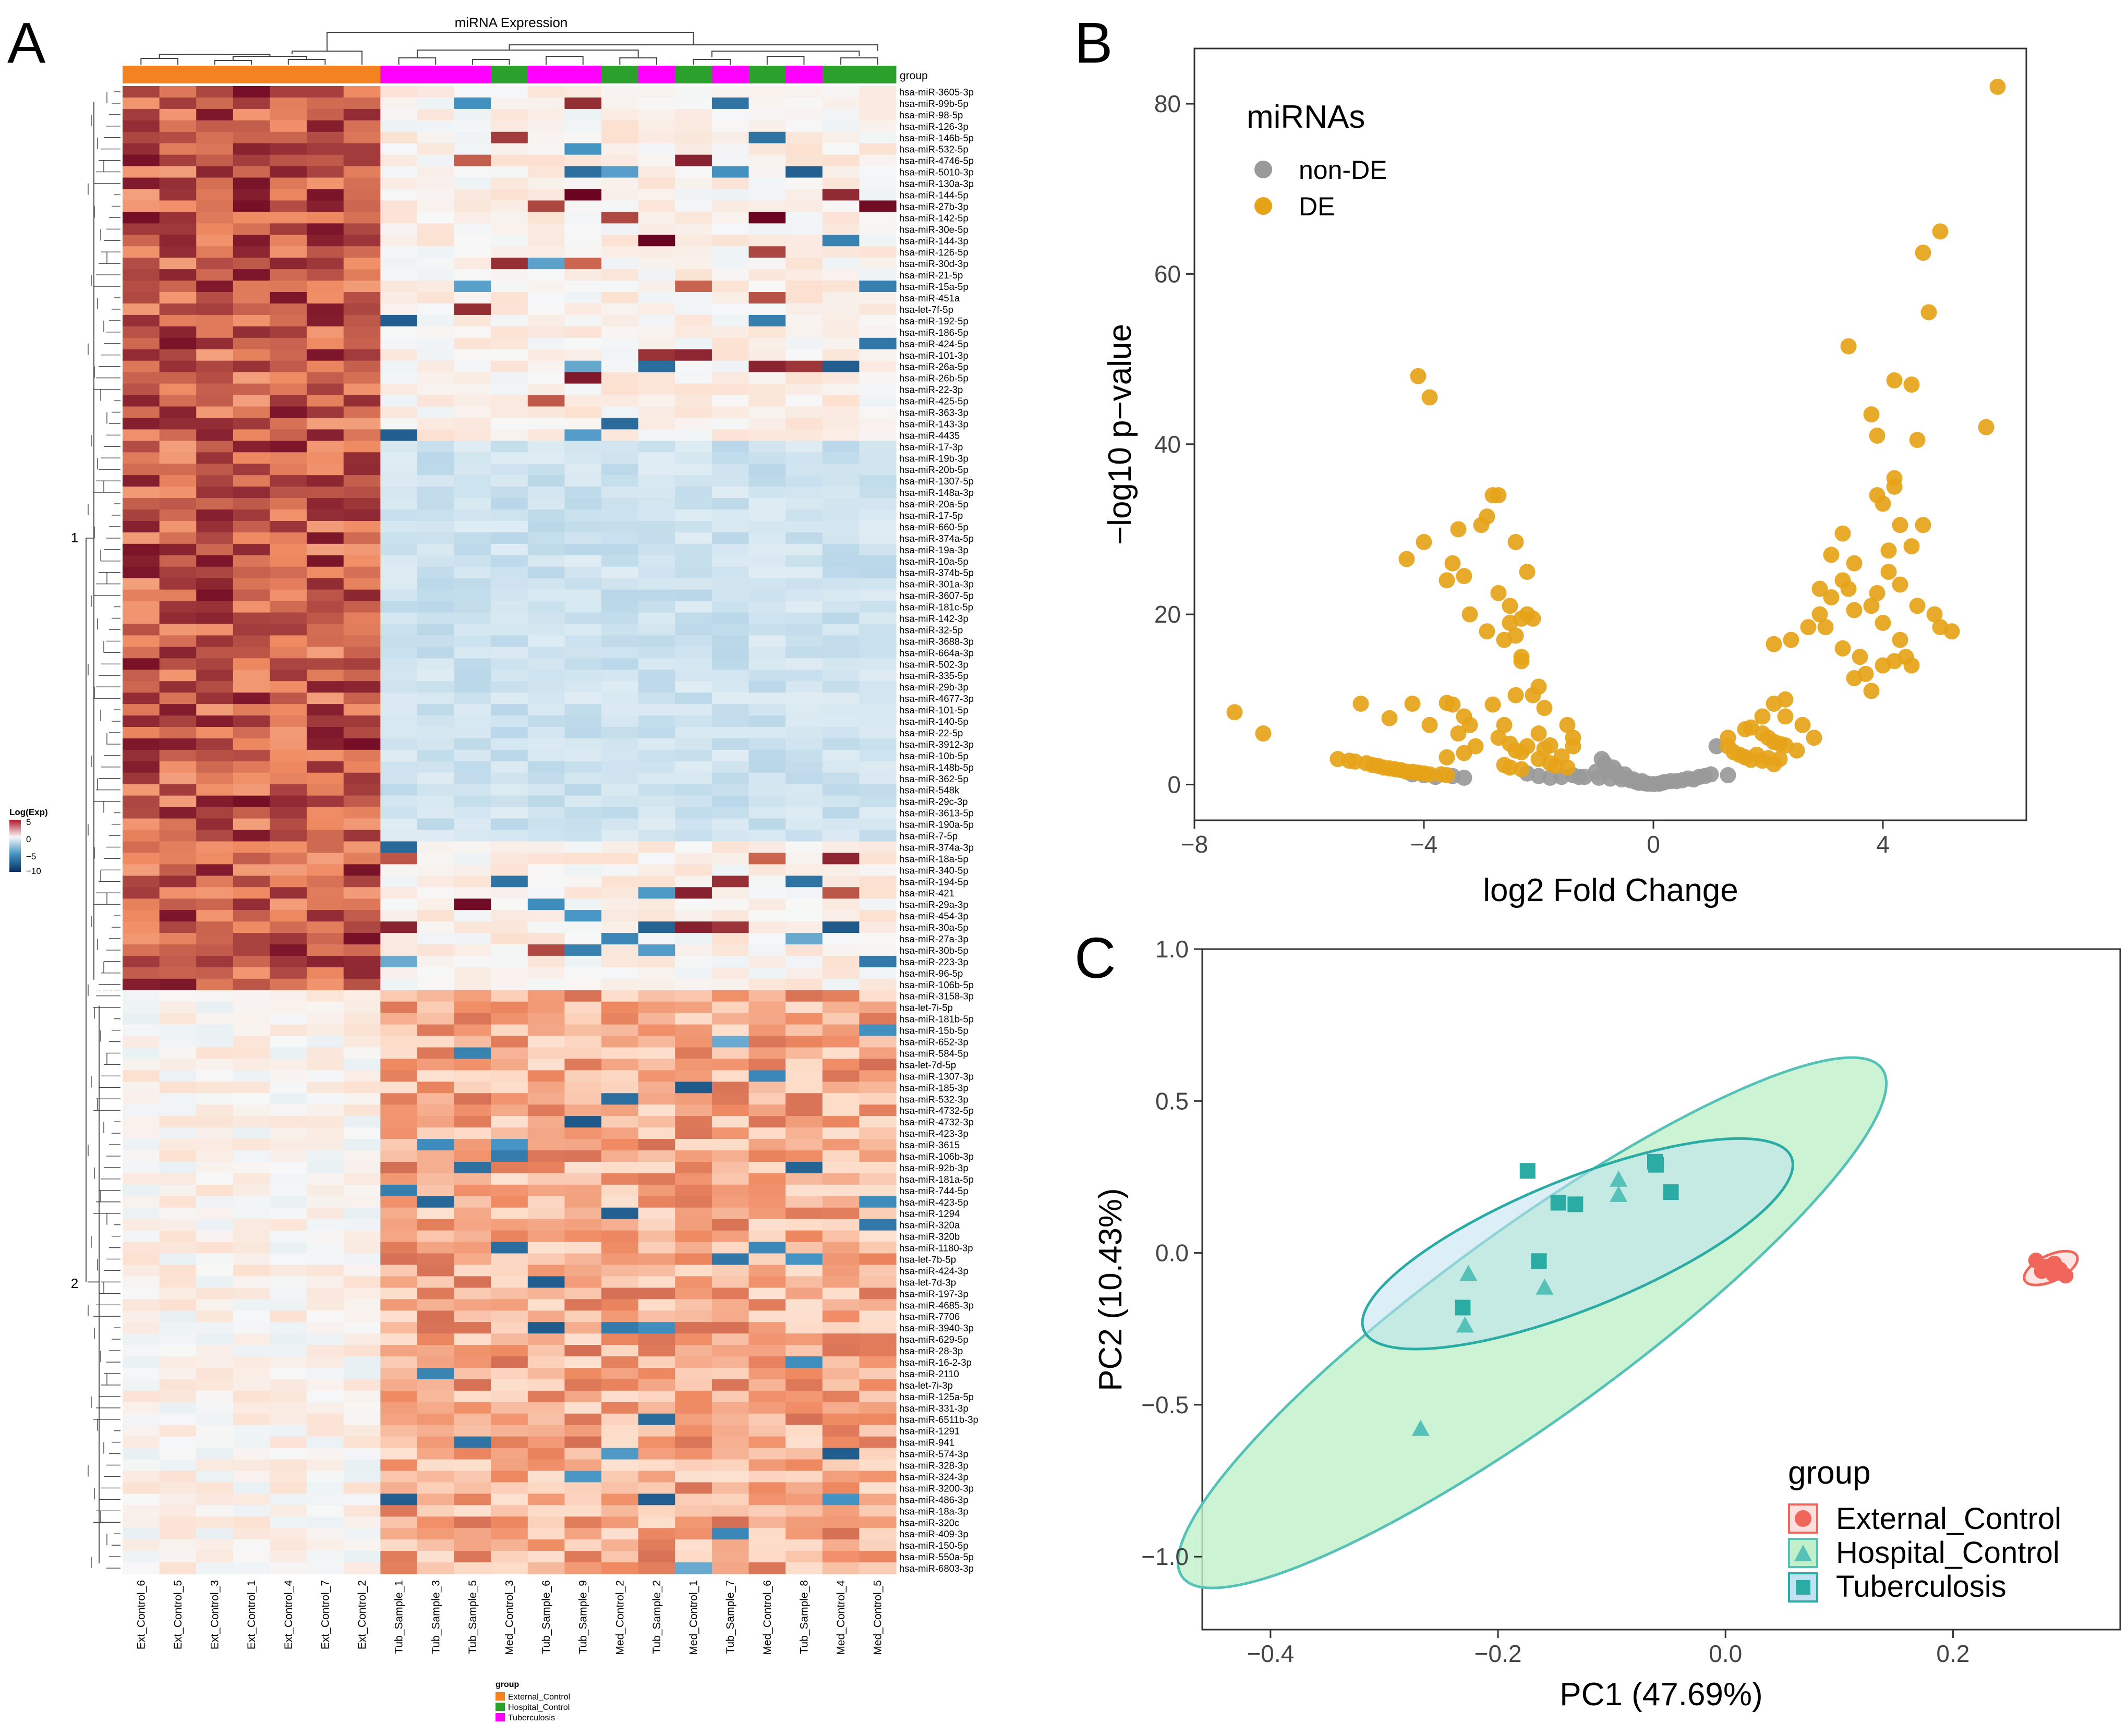 The height and width of the screenshot is (1736, 2127). What do you see at coordinates (934, 412) in the screenshot?
I see `heatmap-row-label: hsa-miR-363-3p` at bounding box center [934, 412].